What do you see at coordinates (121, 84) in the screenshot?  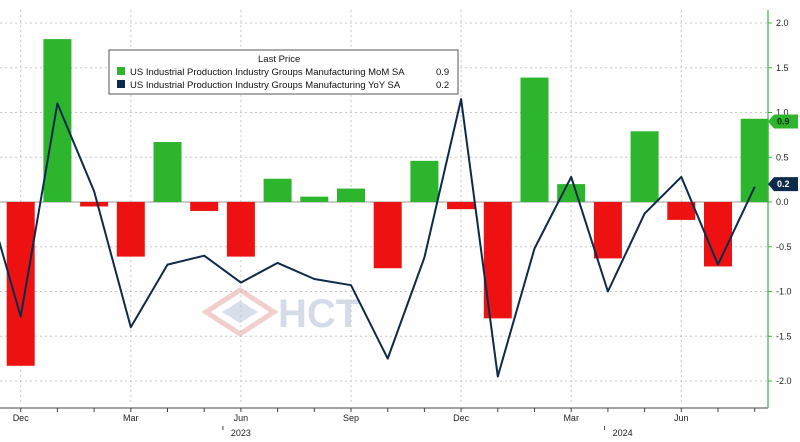 I see `legend-swatch-yoy` at bounding box center [121, 84].